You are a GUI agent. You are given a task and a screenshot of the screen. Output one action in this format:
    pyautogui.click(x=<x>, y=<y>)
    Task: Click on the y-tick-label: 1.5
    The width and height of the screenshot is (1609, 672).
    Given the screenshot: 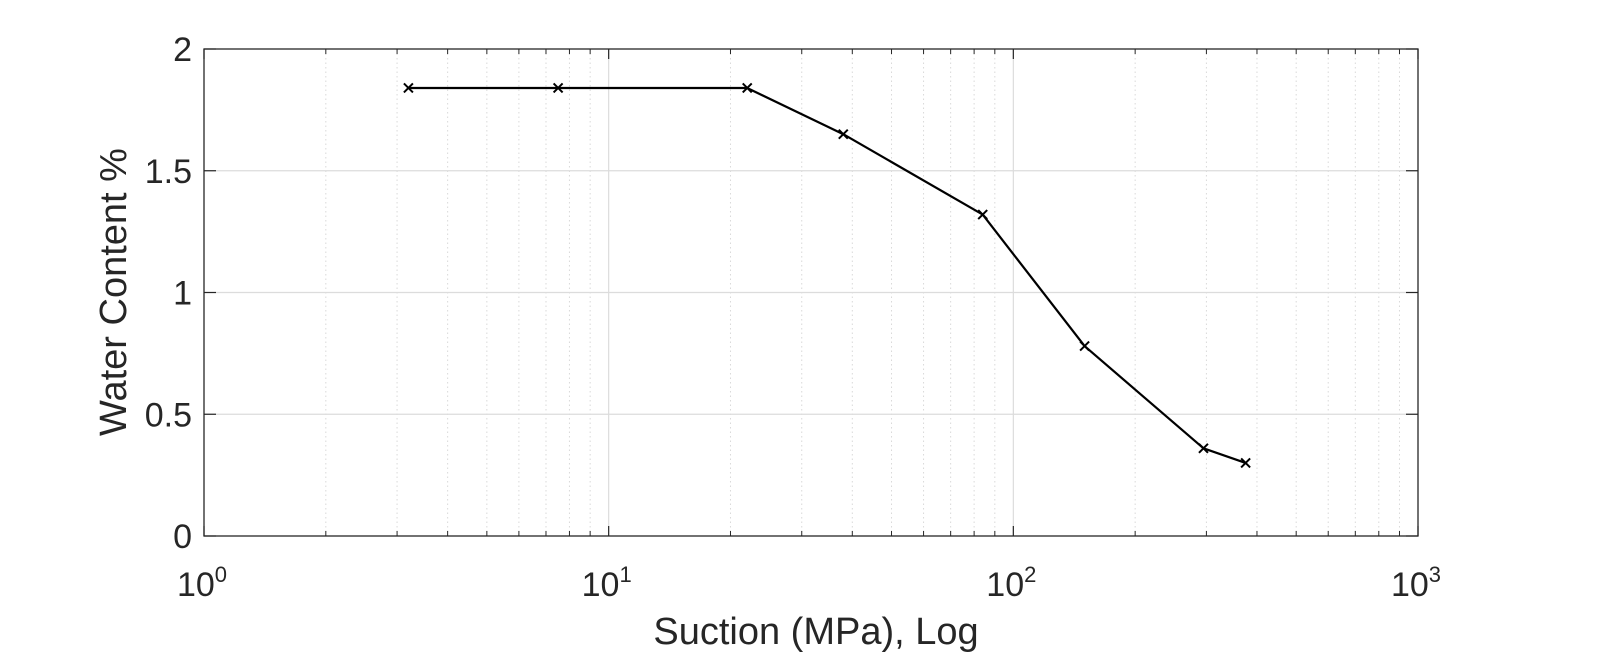 What is the action you would take?
    pyautogui.click(x=168, y=172)
    